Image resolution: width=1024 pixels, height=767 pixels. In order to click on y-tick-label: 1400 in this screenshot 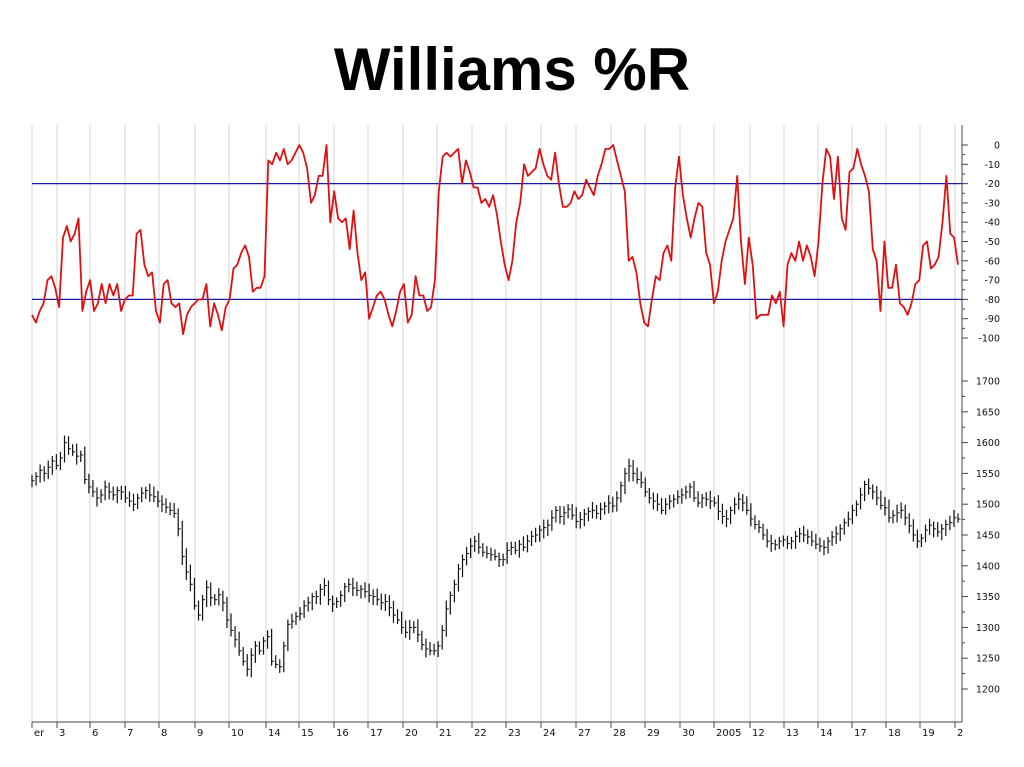, I will do `click(988, 566)`.